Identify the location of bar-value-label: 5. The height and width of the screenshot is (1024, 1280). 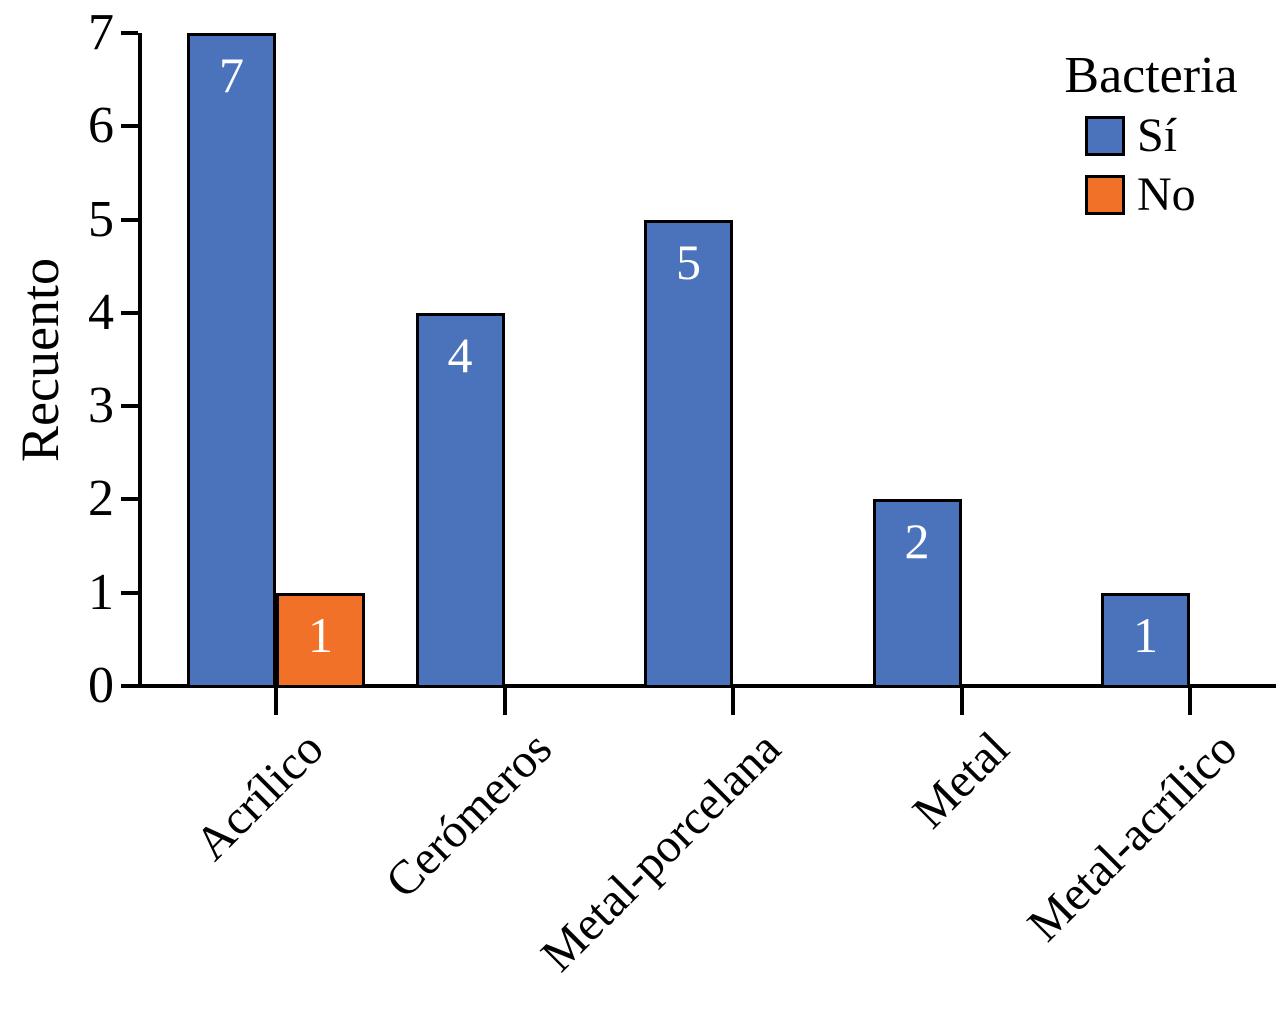
(688, 261).